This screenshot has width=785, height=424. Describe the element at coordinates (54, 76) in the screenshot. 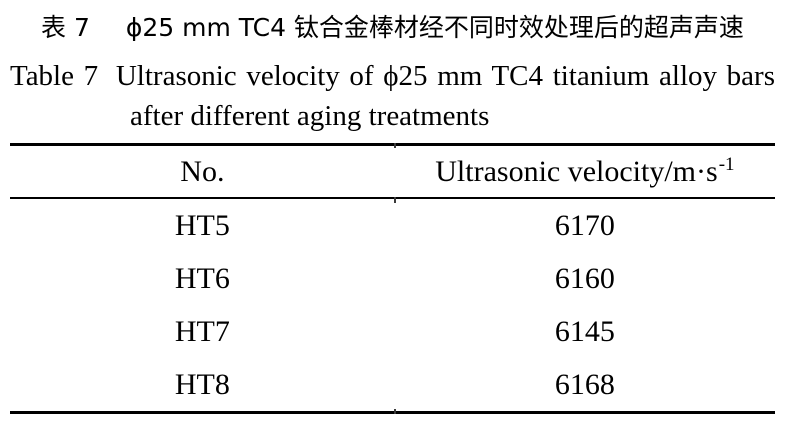

I see `caption-english-label: Table 7` at that location.